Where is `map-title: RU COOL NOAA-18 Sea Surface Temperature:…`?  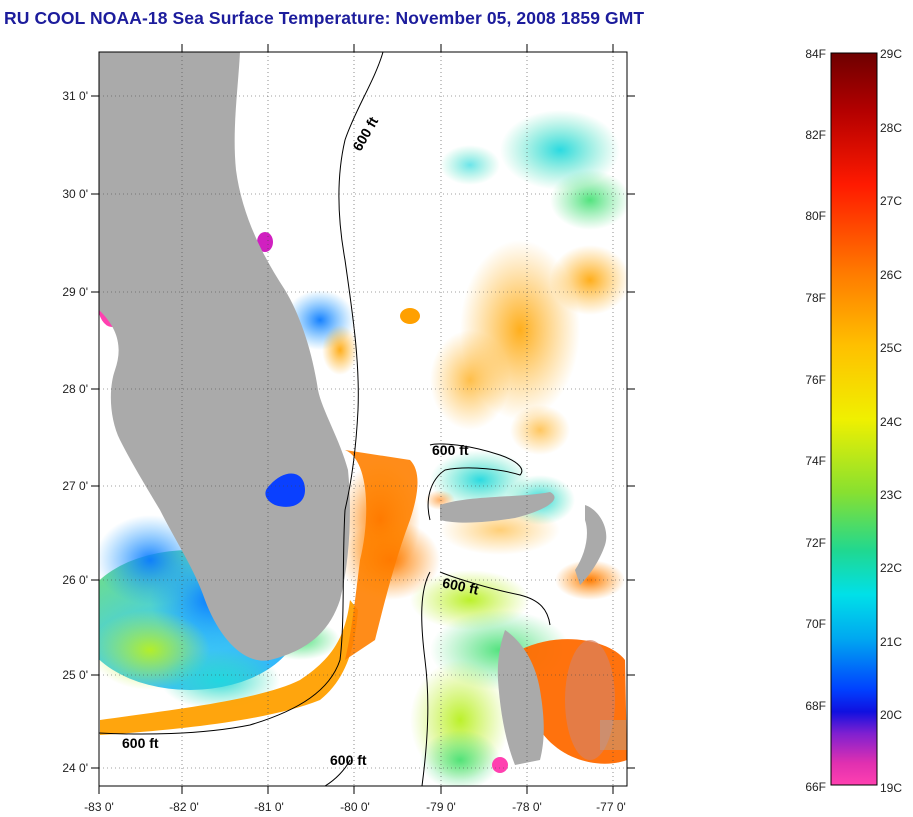 map-title: RU COOL NOAA-18 Sea Surface Temperature:… is located at coordinates (324, 18).